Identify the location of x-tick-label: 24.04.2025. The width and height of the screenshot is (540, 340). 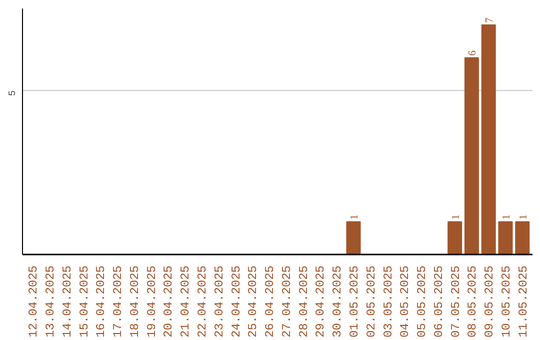
(236, 301).